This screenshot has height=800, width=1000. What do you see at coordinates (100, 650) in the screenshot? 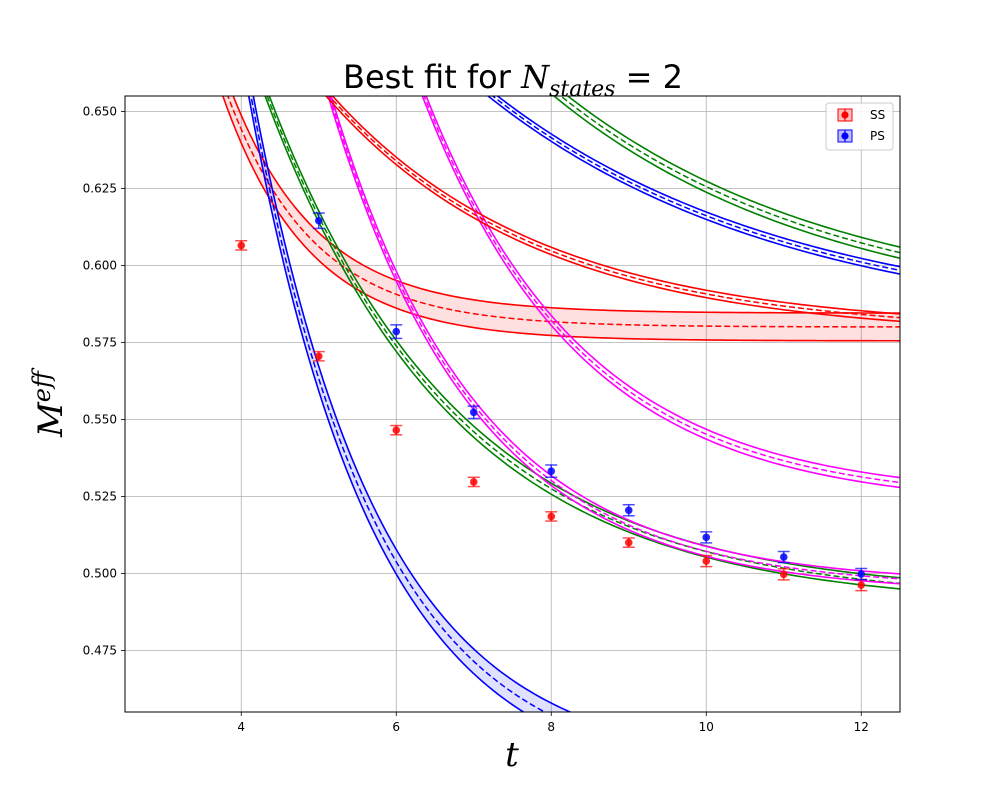
I see `y-tick-label: 0.475` at bounding box center [100, 650].